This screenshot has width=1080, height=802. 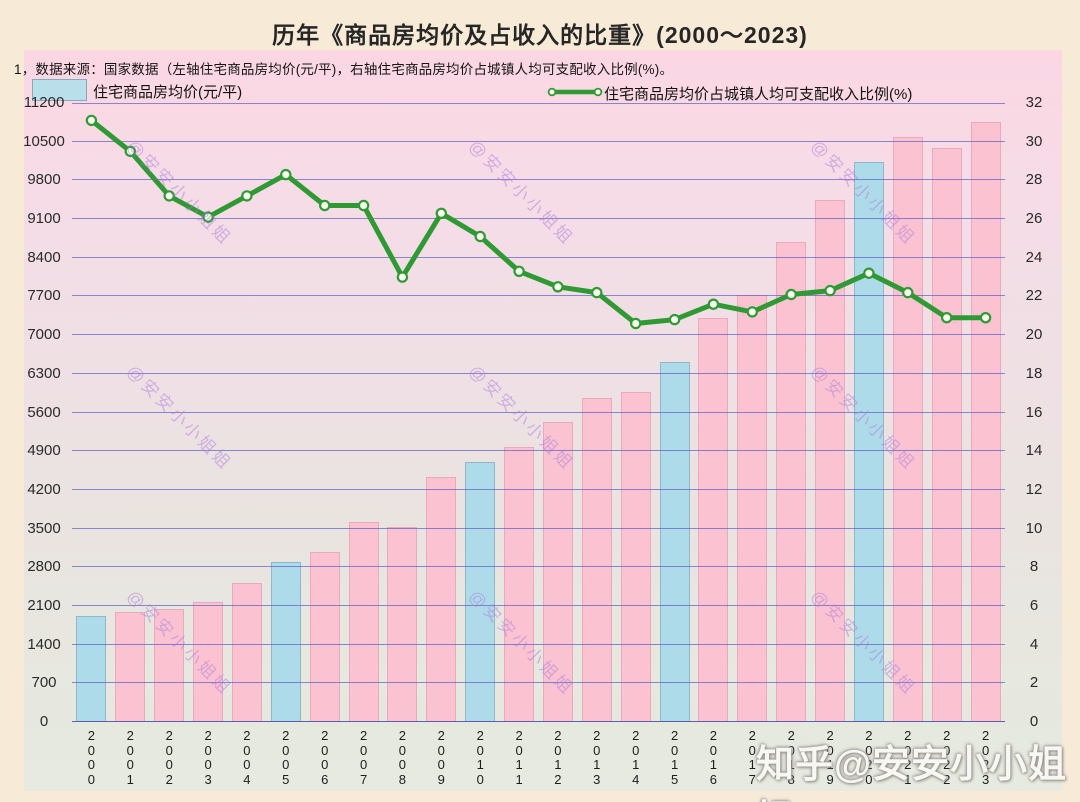 What do you see at coordinates (480, 236) in the screenshot?
I see `line-marker-2010` at bounding box center [480, 236].